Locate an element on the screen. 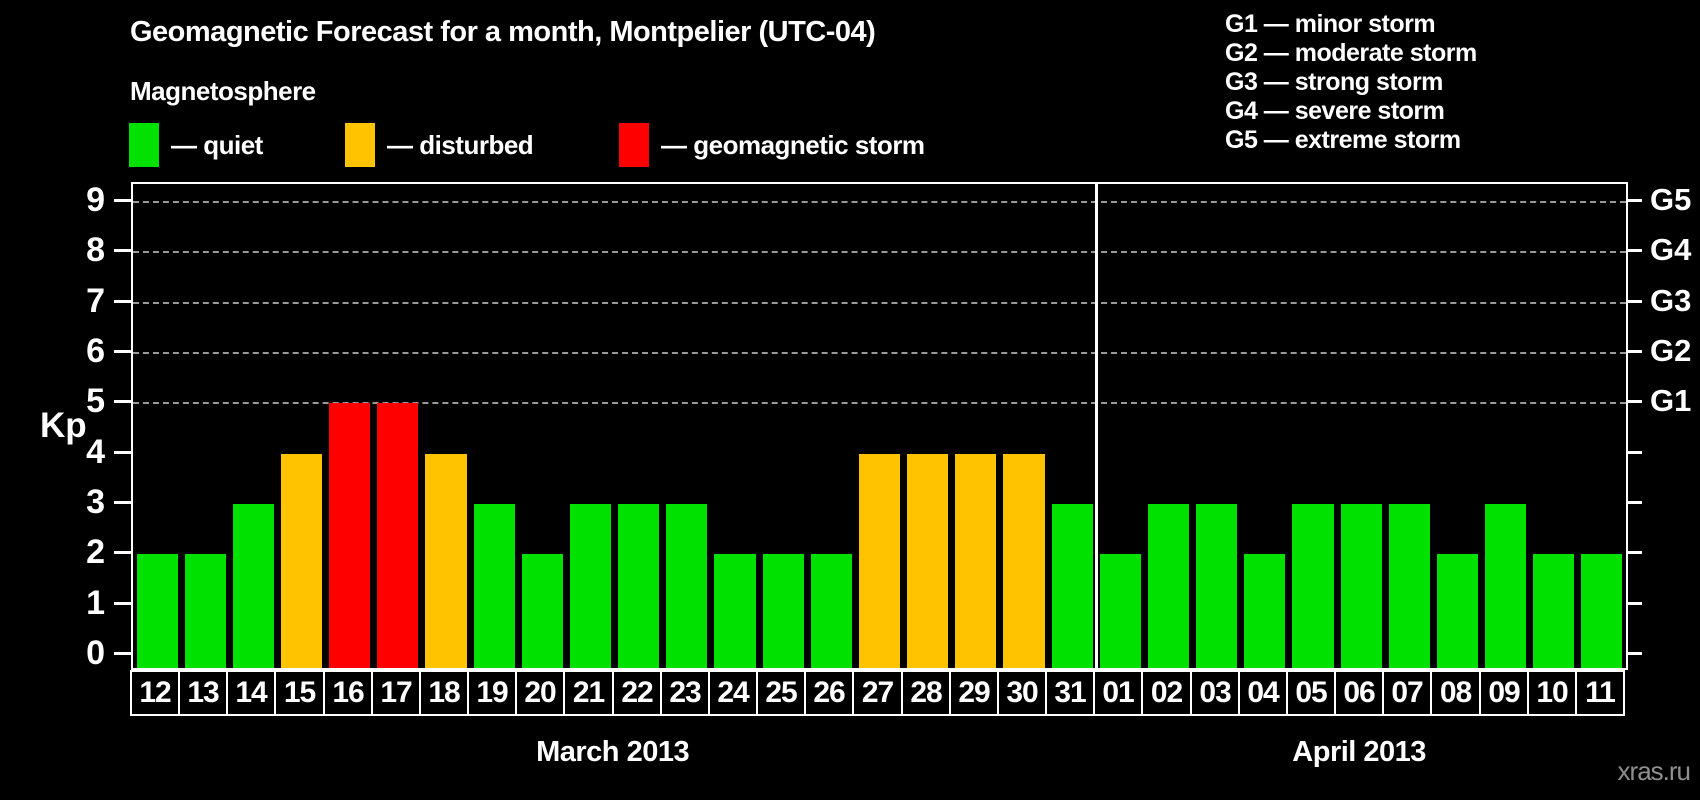 The width and height of the screenshot is (1700, 800). day-cell-05: 05 is located at coordinates (1311, 693).